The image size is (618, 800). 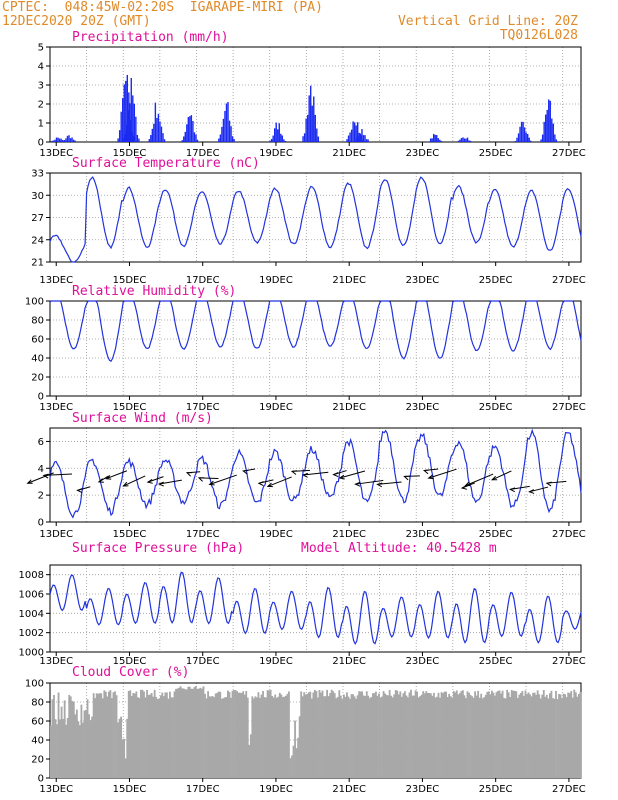 What do you see at coordinates (349, 407) in the screenshot?
I see `x-tick-label: 21DEC` at bounding box center [349, 407].